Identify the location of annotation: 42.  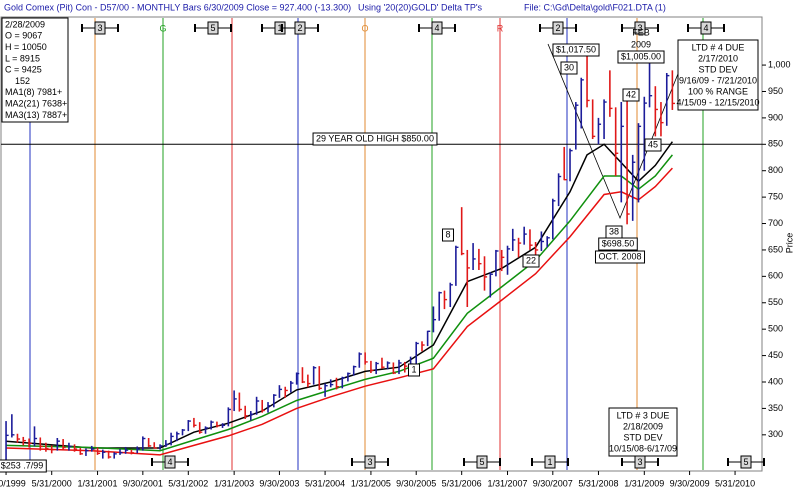
(631, 94).